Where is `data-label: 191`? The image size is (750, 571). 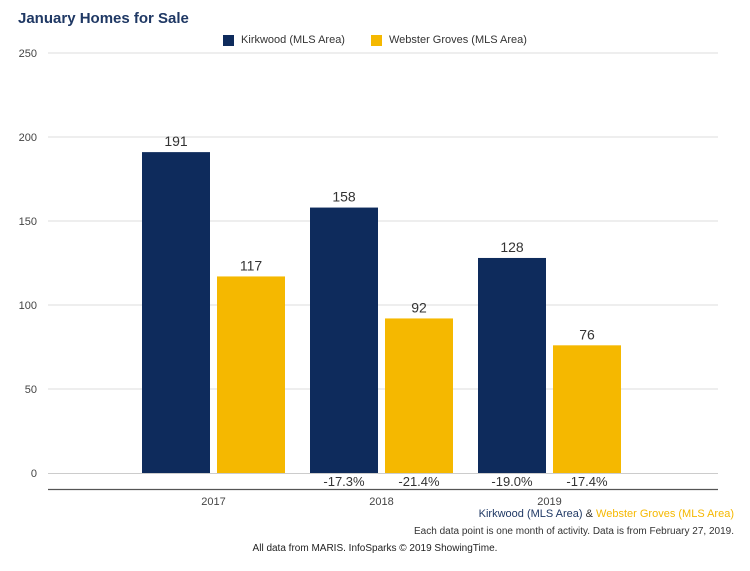
data-label: 191 is located at coordinates (176, 141).